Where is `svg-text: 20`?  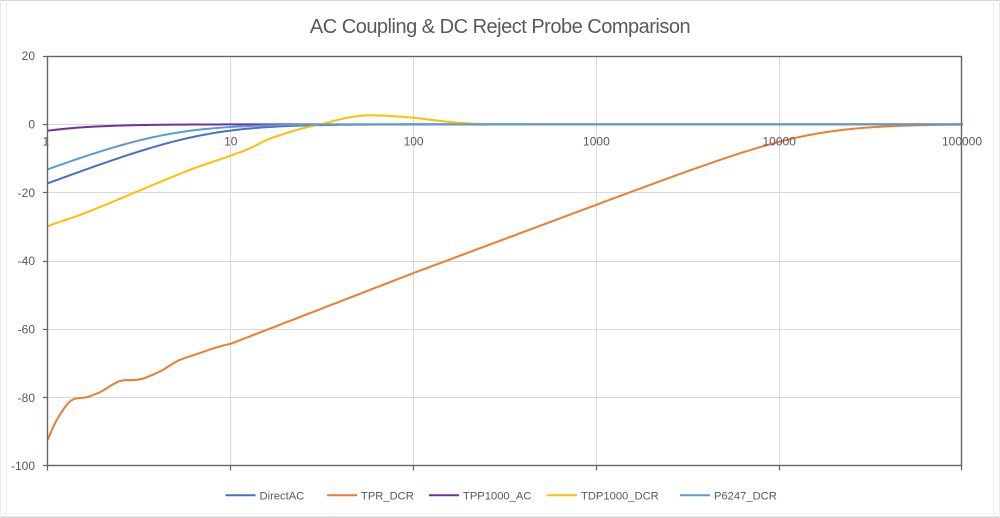
svg-text: 20 is located at coordinates (29, 56).